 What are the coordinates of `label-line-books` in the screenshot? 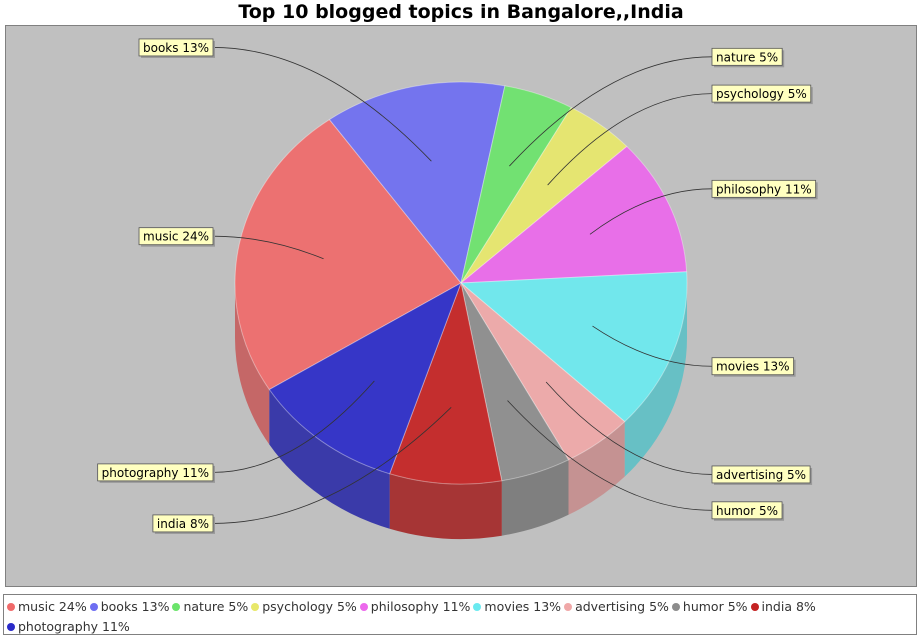 It's located at (322, 104).